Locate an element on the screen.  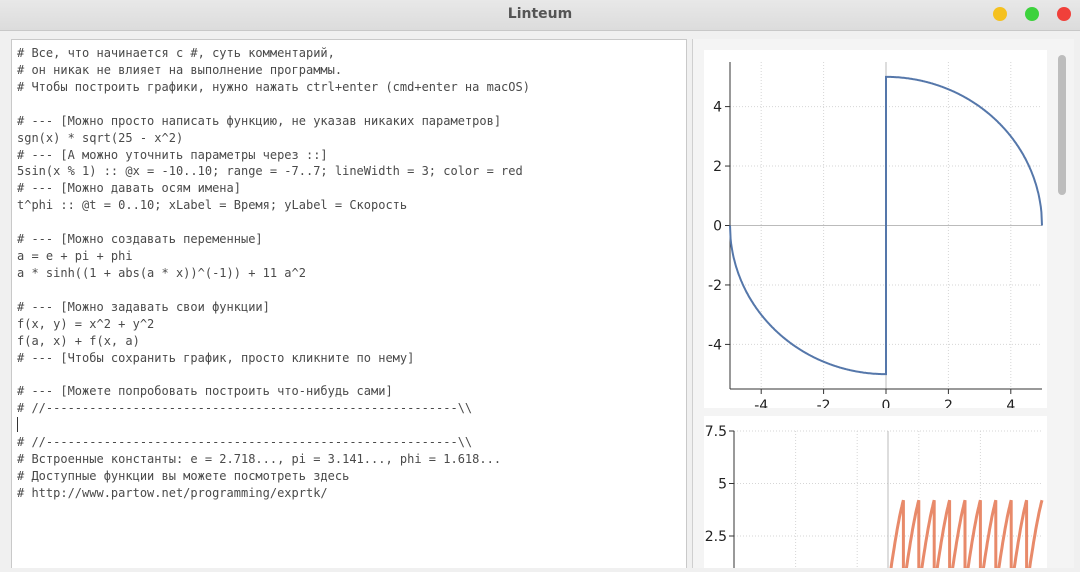
y-tick-label: 4 is located at coordinates (717, 108).